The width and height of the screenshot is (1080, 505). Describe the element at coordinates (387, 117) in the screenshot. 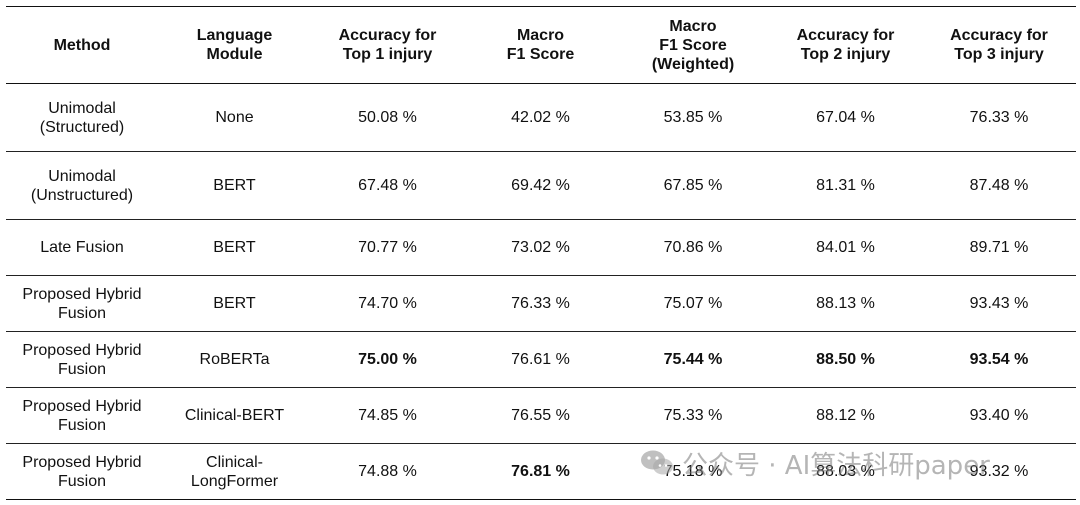

I see `cell-top1: 50.08 %` at that location.